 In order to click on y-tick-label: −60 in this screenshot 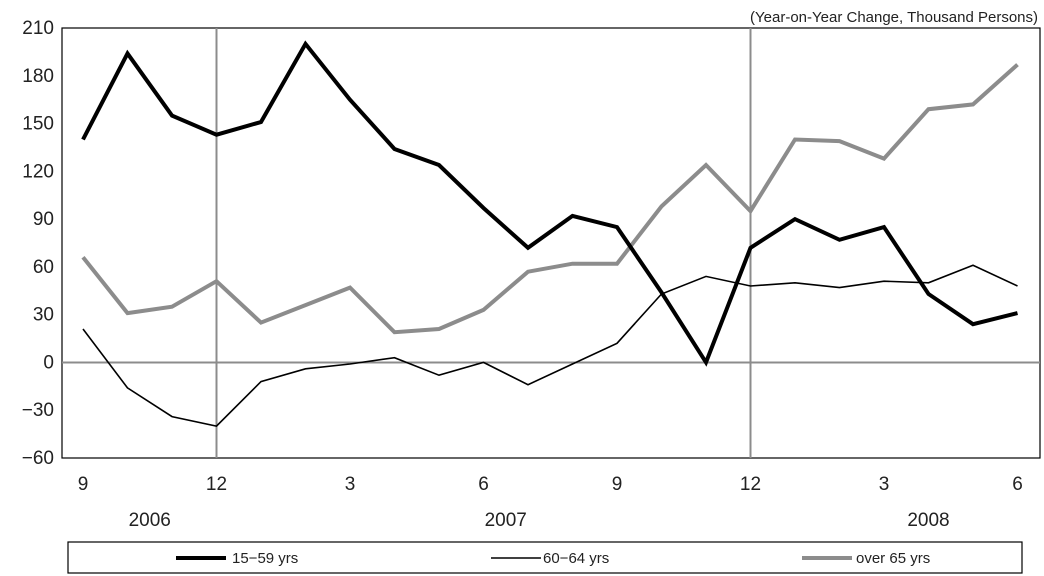, I will do `click(38, 458)`.